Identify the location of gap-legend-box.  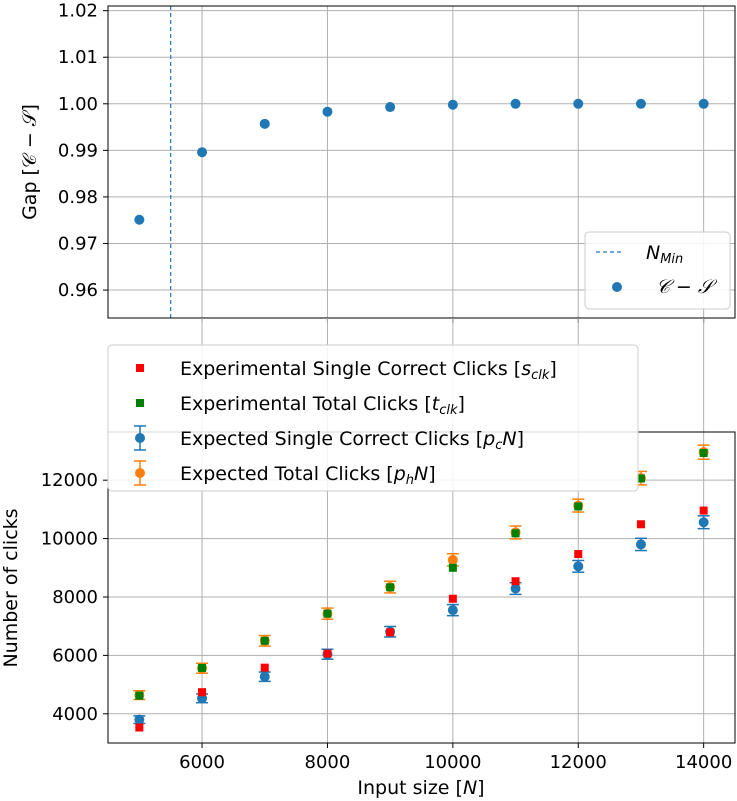
(657, 270).